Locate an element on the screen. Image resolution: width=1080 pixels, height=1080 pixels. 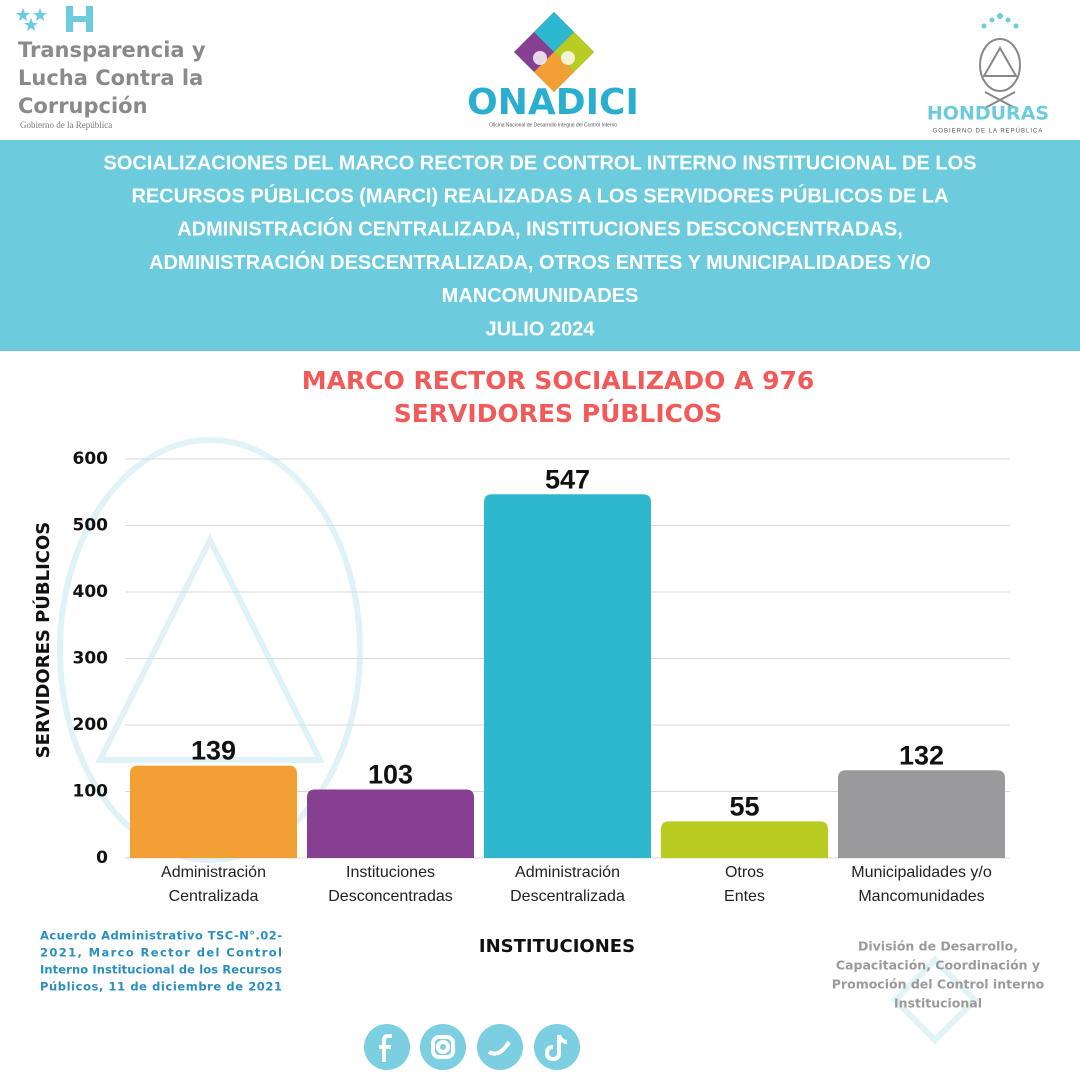
value-label: 55 is located at coordinates (744, 807).